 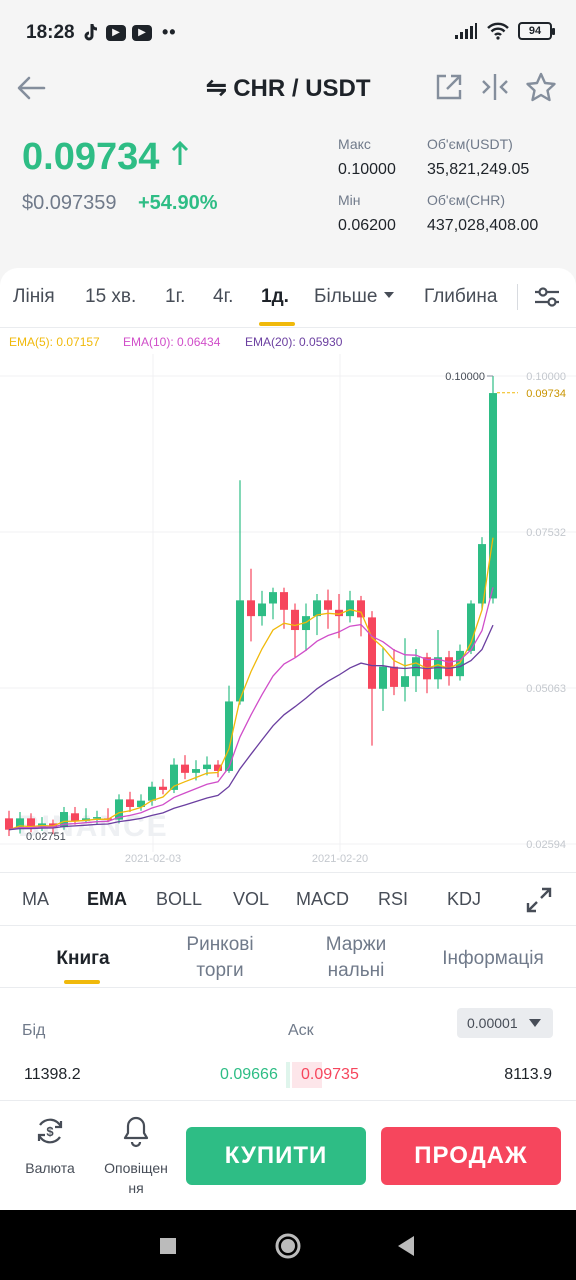 I want to click on arrow-up-icon, so click(x=179, y=152).